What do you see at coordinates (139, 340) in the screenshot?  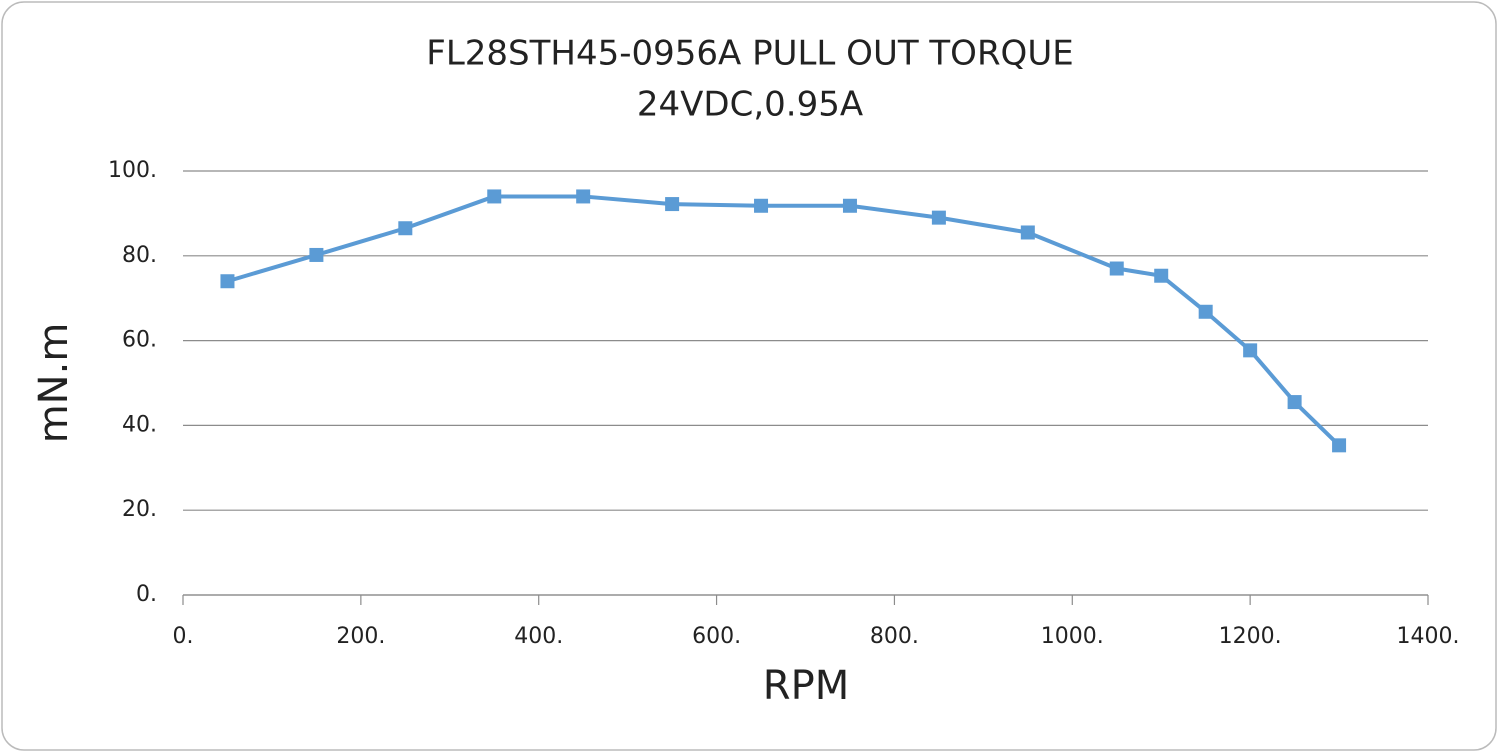 I see `y-tick-label: 60.` at bounding box center [139, 340].